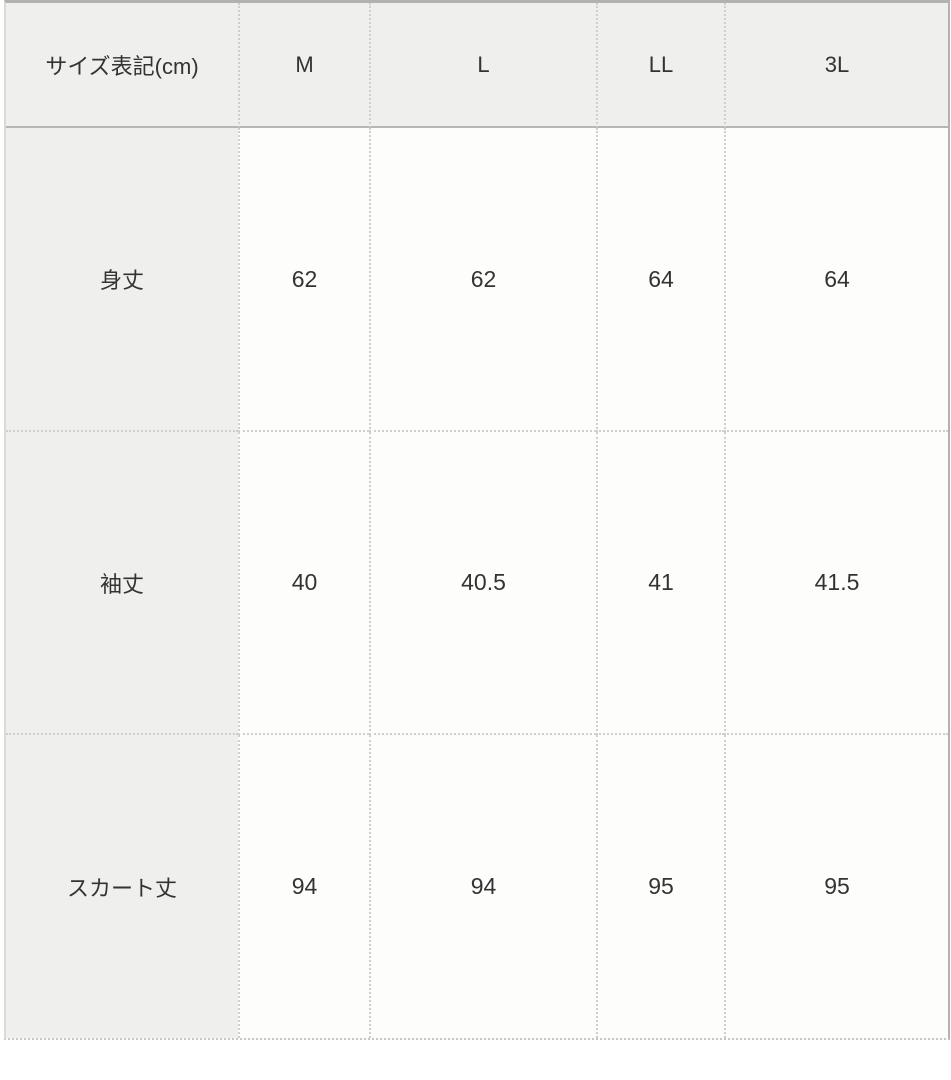  What do you see at coordinates (122, 65) in the screenshot?
I see `header-size-notation-label: サイズ表記(cm)` at bounding box center [122, 65].